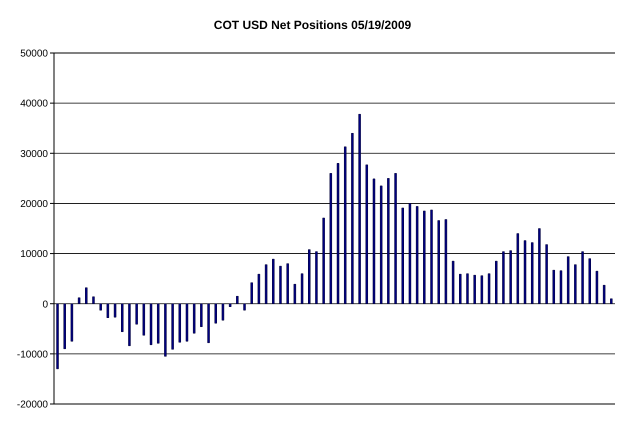 The height and width of the screenshot is (428, 625). What do you see at coordinates (312, 25) in the screenshot?
I see `chart-title: COT USD Net Positions 05/19/2009` at bounding box center [312, 25].